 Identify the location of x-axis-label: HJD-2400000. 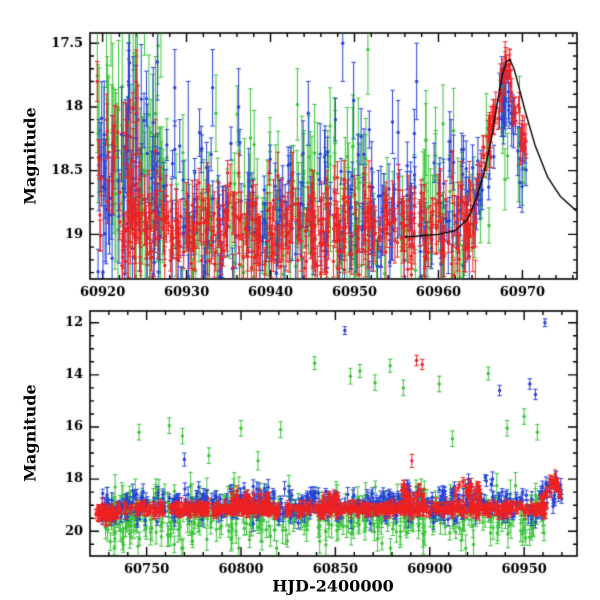
(333, 586).